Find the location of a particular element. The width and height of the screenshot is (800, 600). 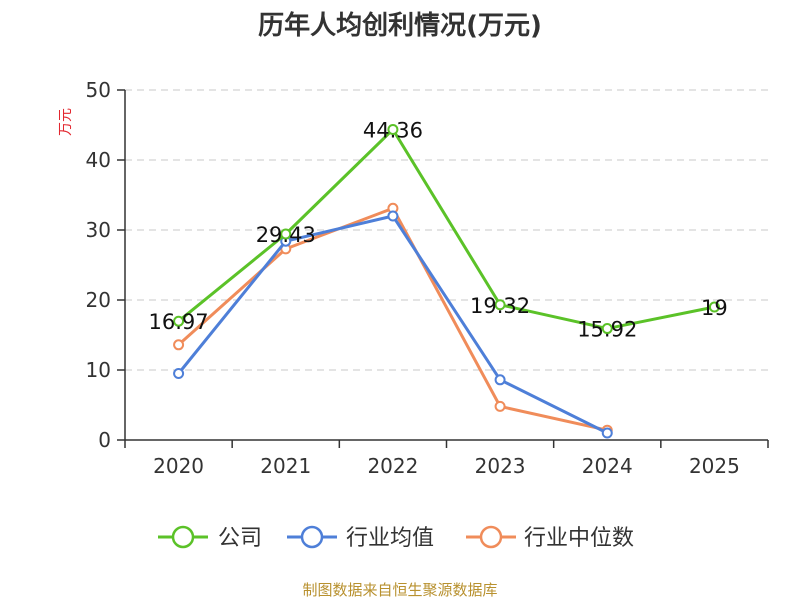

legend: 公司 行业均值 行业中位数 is located at coordinates (396, 538).